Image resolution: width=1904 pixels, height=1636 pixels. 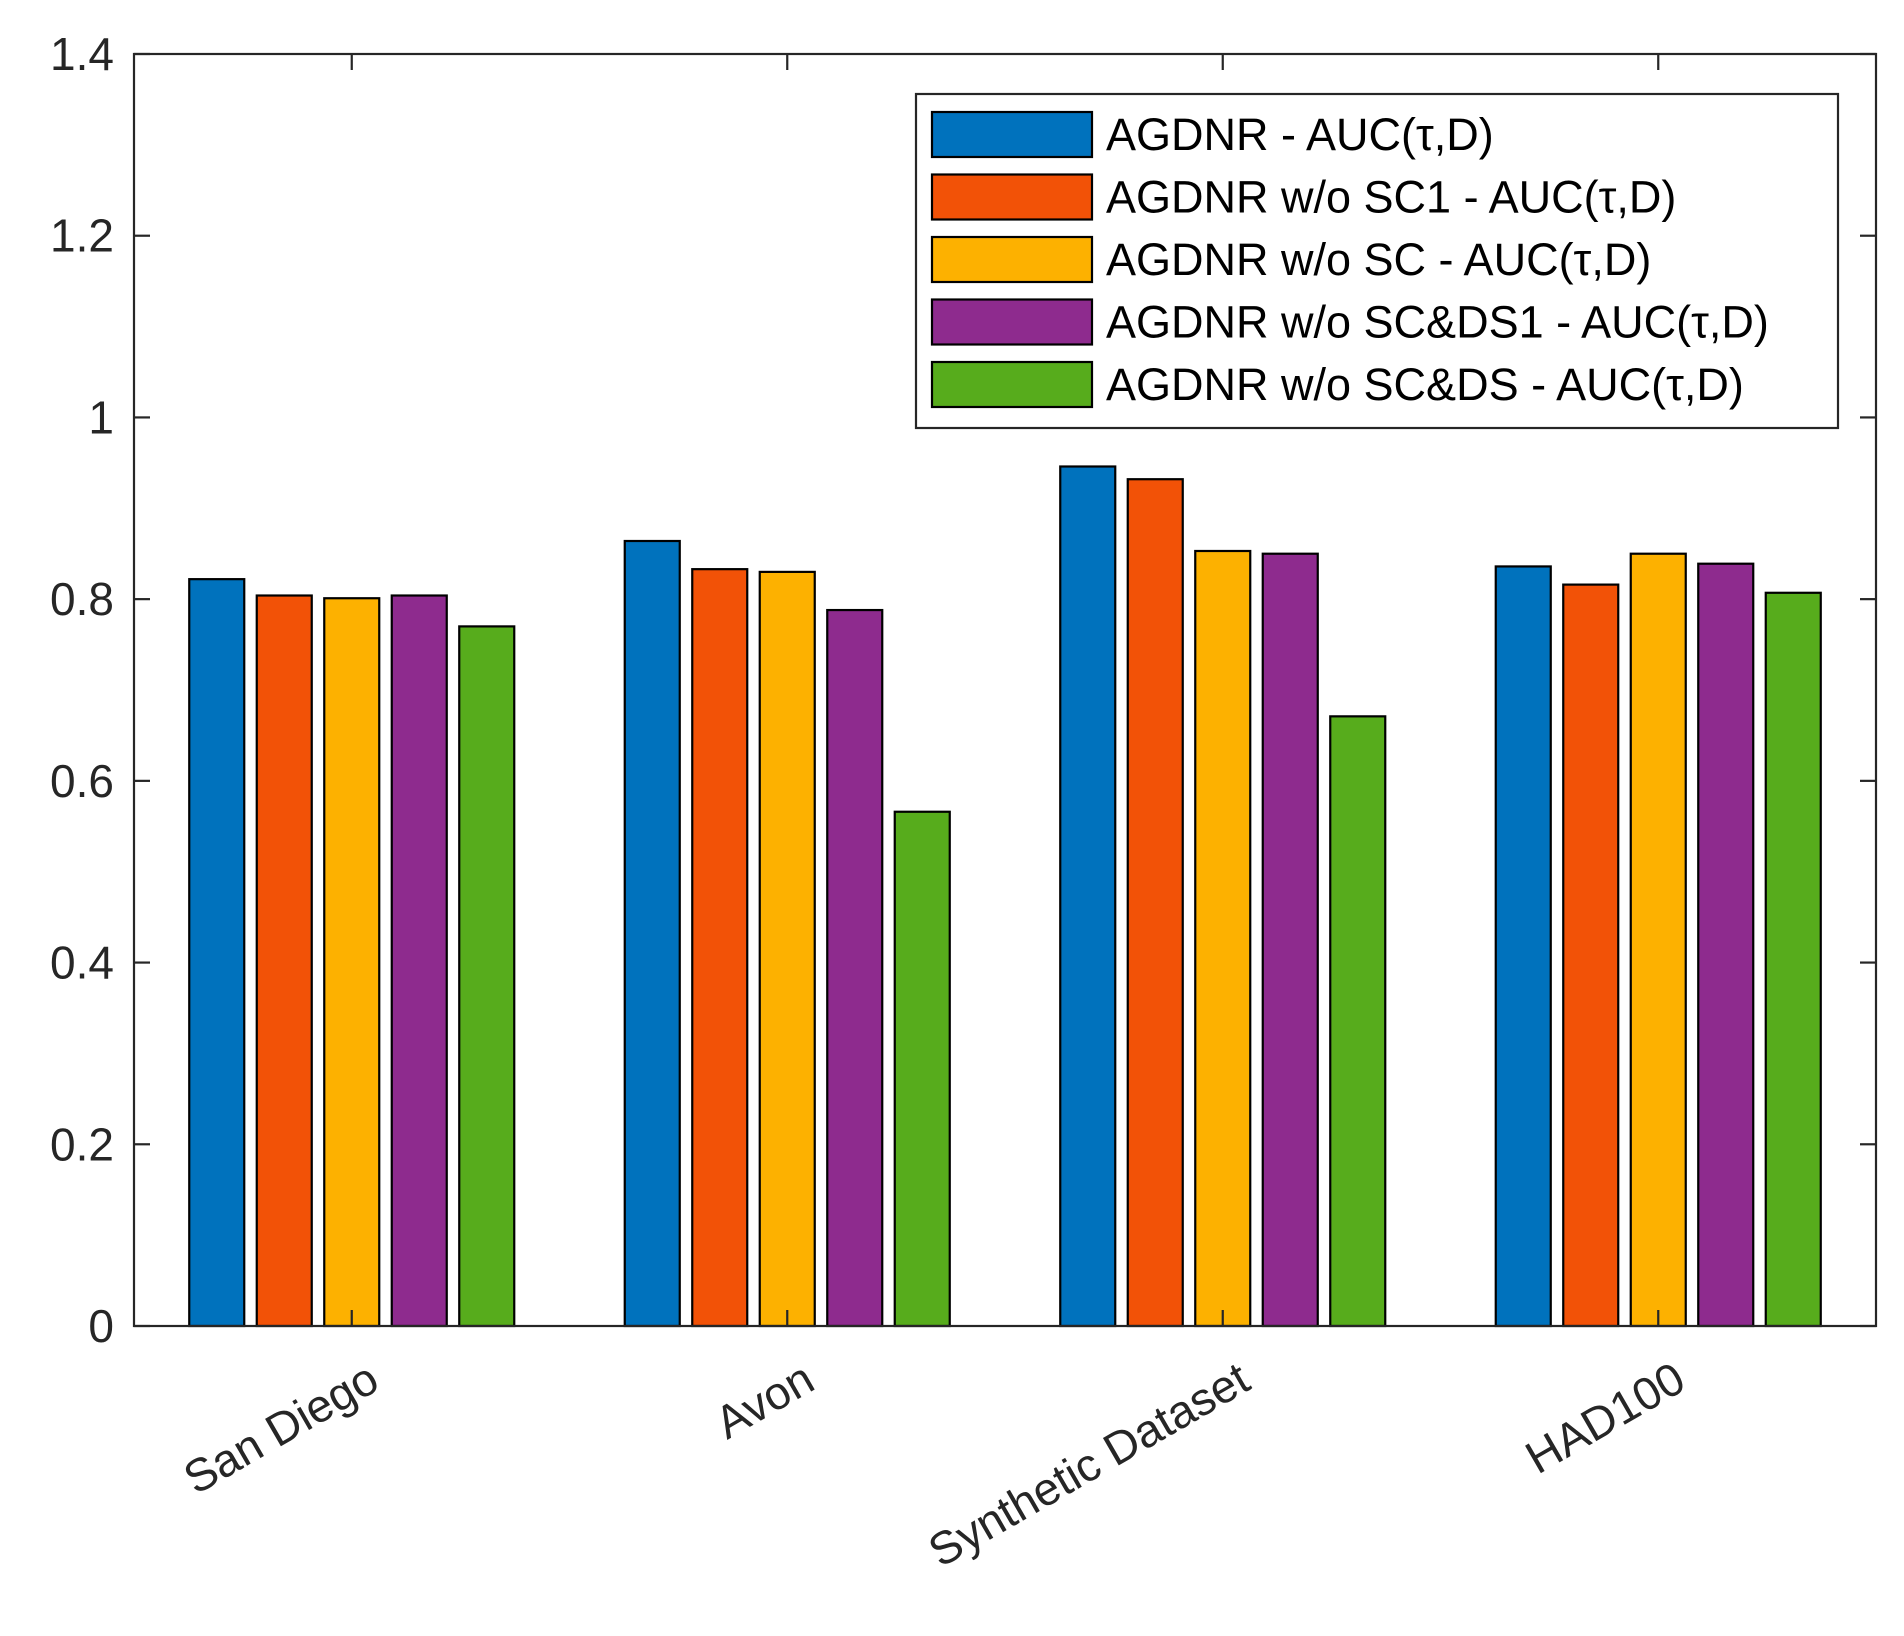 I want to click on y-tick-label: 1.4, so click(x=82, y=54).